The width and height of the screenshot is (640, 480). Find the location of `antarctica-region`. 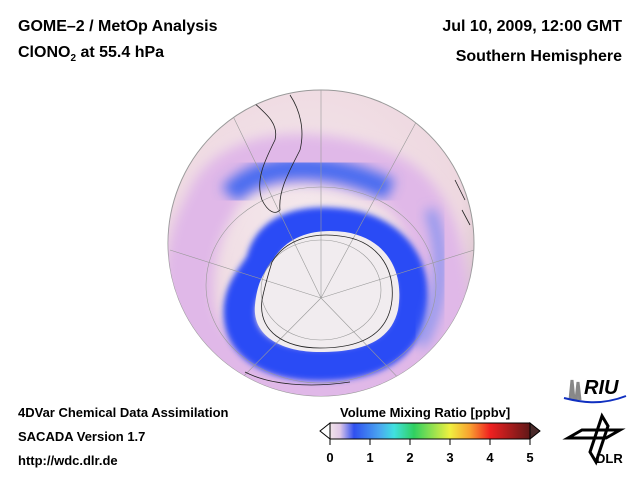

antarctica-region is located at coordinates (327, 291).